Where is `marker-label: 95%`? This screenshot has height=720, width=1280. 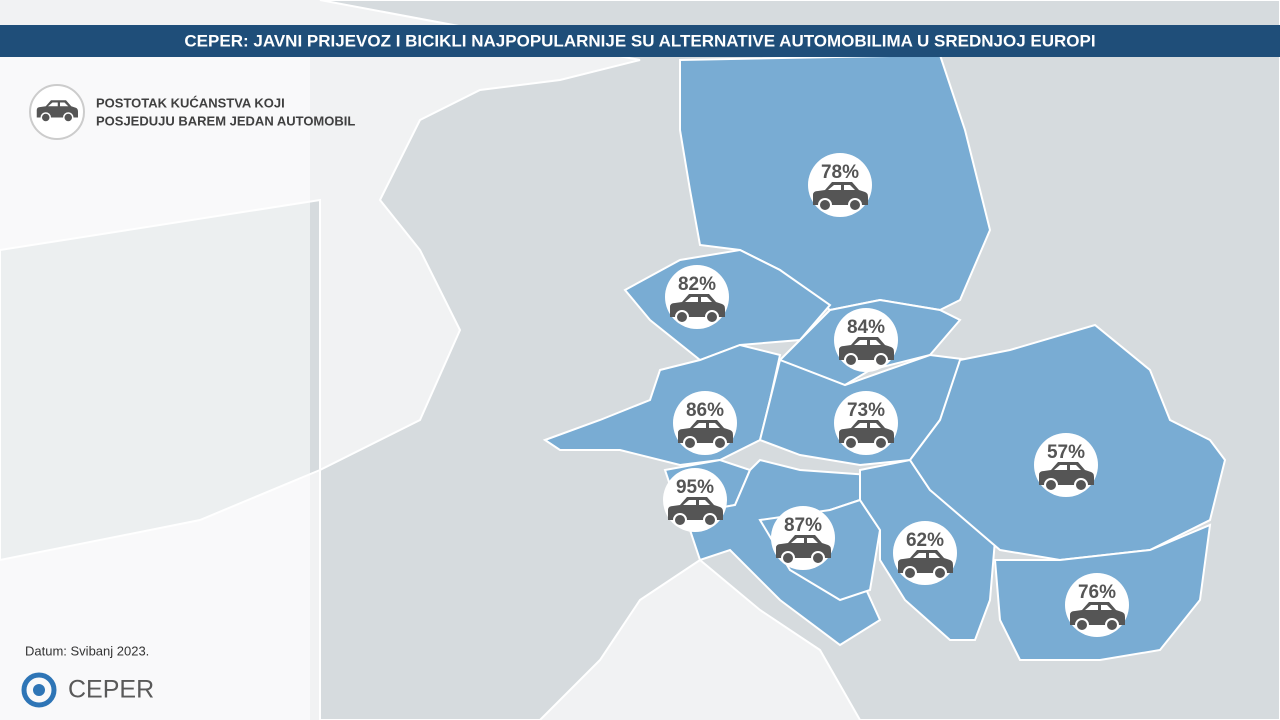
marker-label: 95% is located at coordinates (695, 487).